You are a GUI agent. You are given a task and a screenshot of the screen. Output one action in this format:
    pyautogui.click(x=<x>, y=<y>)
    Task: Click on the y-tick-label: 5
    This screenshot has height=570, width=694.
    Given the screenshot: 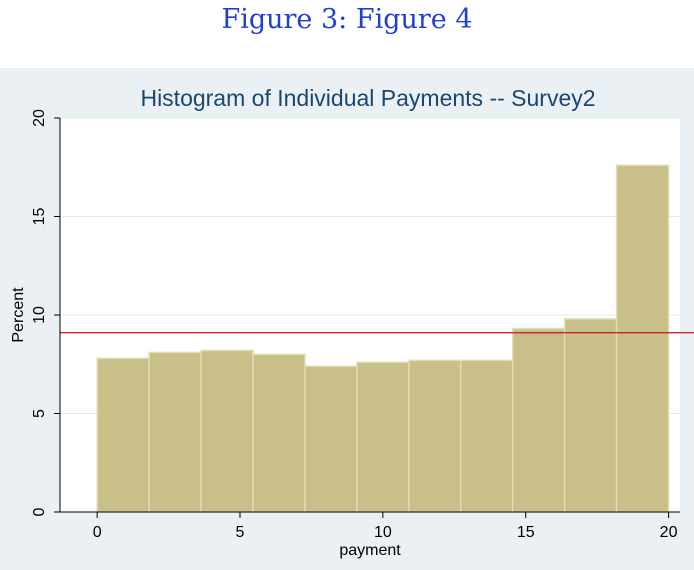 What is the action you would take?
    pyautogui.click(x=39, y=413)
    